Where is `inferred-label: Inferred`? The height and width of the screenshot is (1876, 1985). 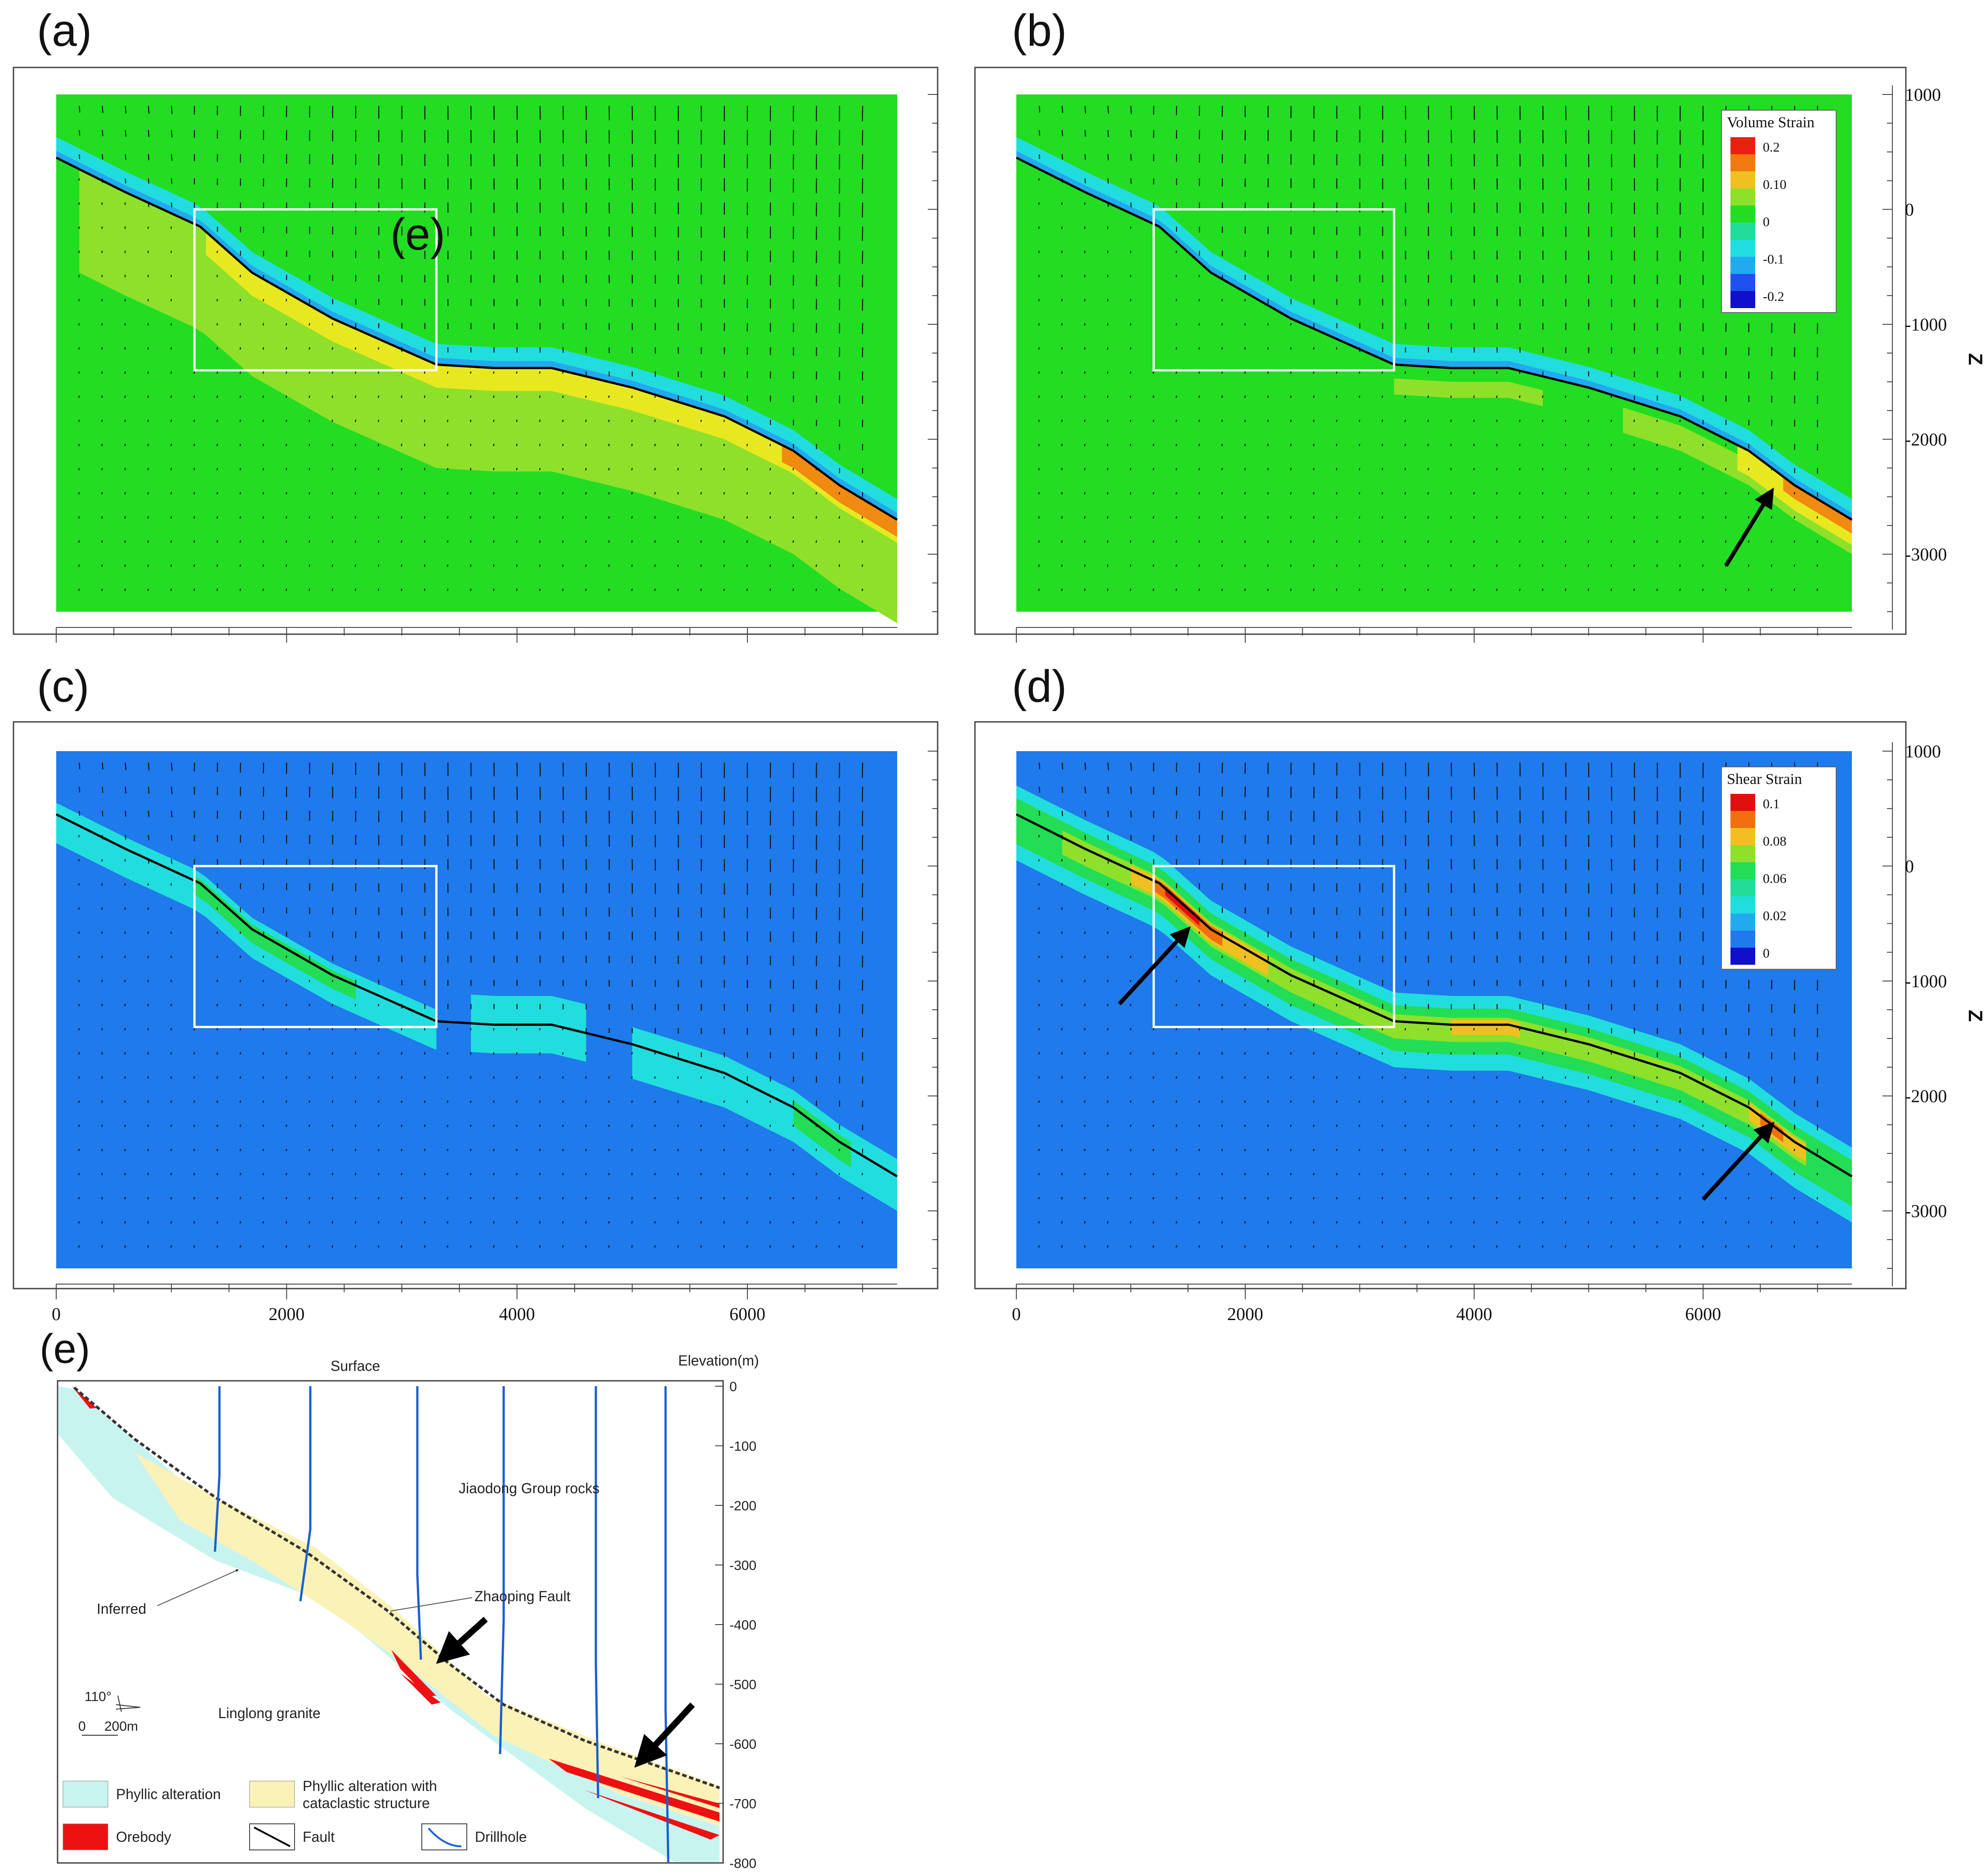 inferred-label: Inferred is located at coordinates (122, 1609).